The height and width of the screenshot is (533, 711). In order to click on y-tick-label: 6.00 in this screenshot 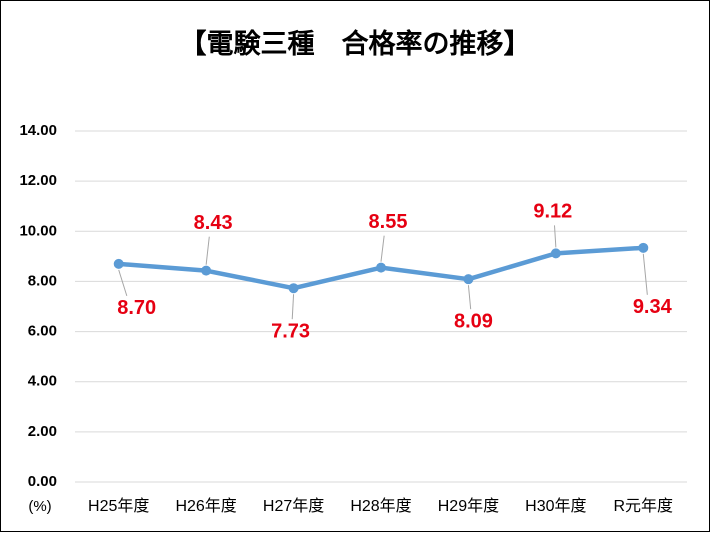, I will do `click(42, 331)`.